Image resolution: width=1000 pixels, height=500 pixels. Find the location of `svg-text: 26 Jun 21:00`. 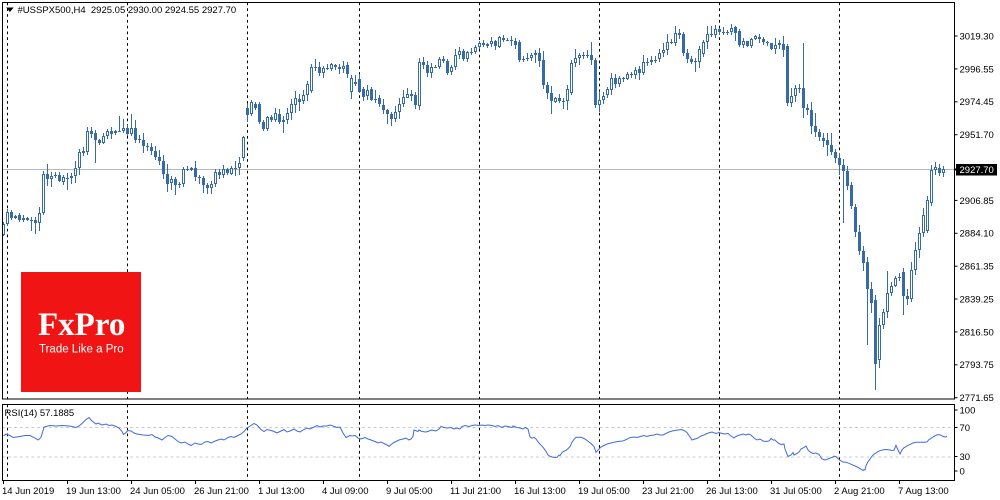

svg-text: 26 Jun 21:00 is located at coordinates (221, 491).